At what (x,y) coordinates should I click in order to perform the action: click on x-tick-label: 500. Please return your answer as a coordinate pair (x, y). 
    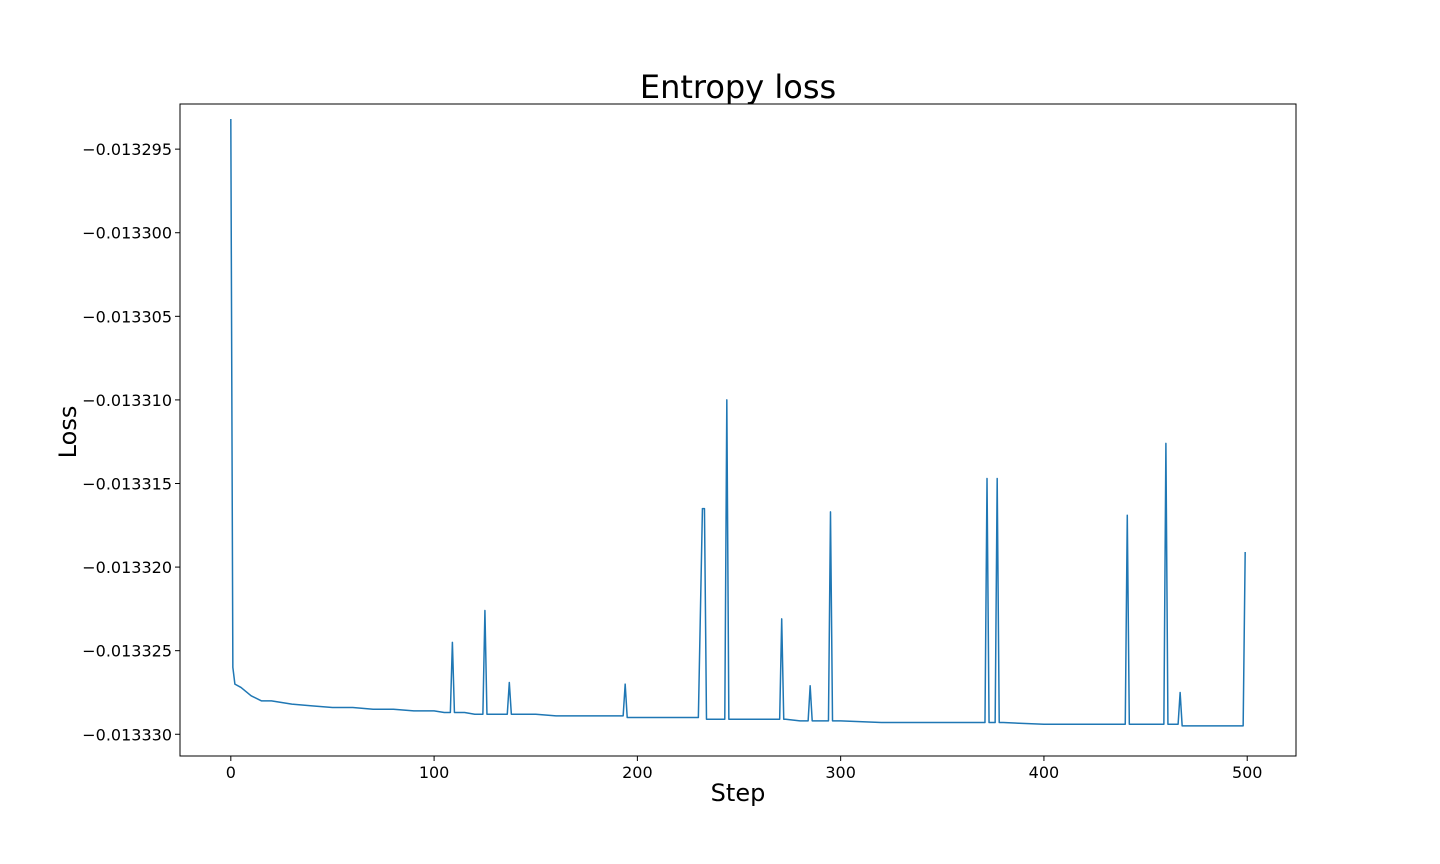
    Looking at the image, I should click on (1247, 772).